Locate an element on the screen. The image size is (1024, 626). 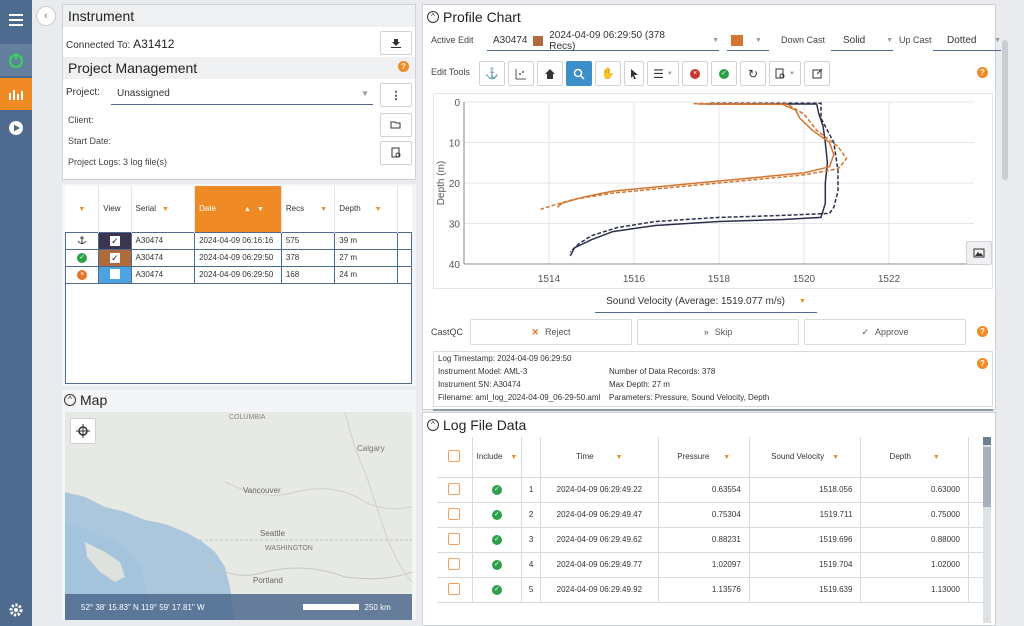
series-line is located at coordinates (695, 155).